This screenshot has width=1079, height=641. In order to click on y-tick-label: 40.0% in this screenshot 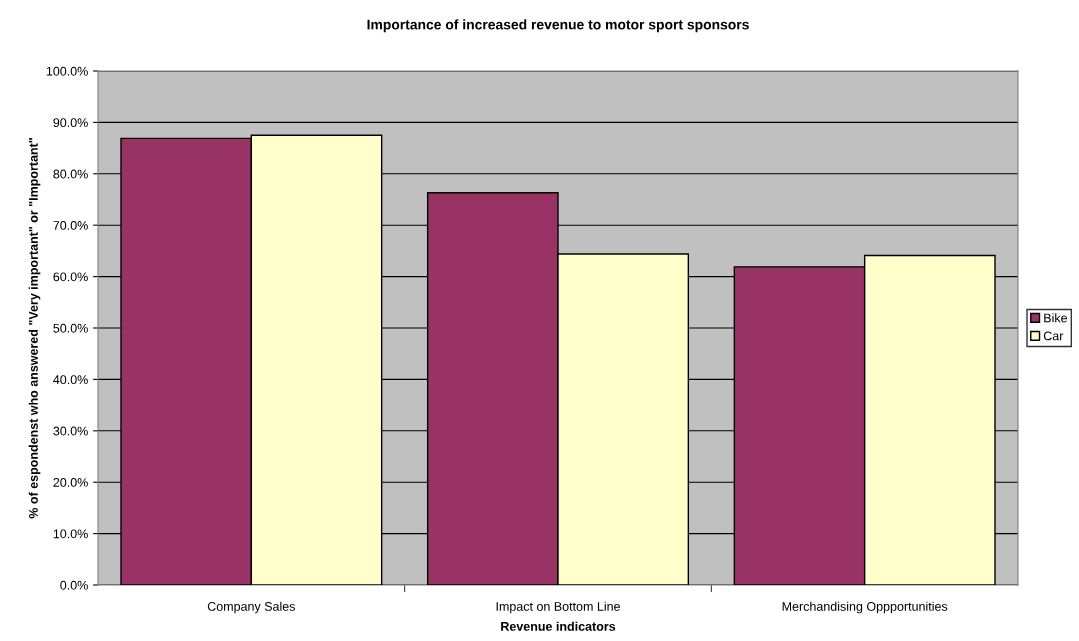, I will do `click(70, 380)`.